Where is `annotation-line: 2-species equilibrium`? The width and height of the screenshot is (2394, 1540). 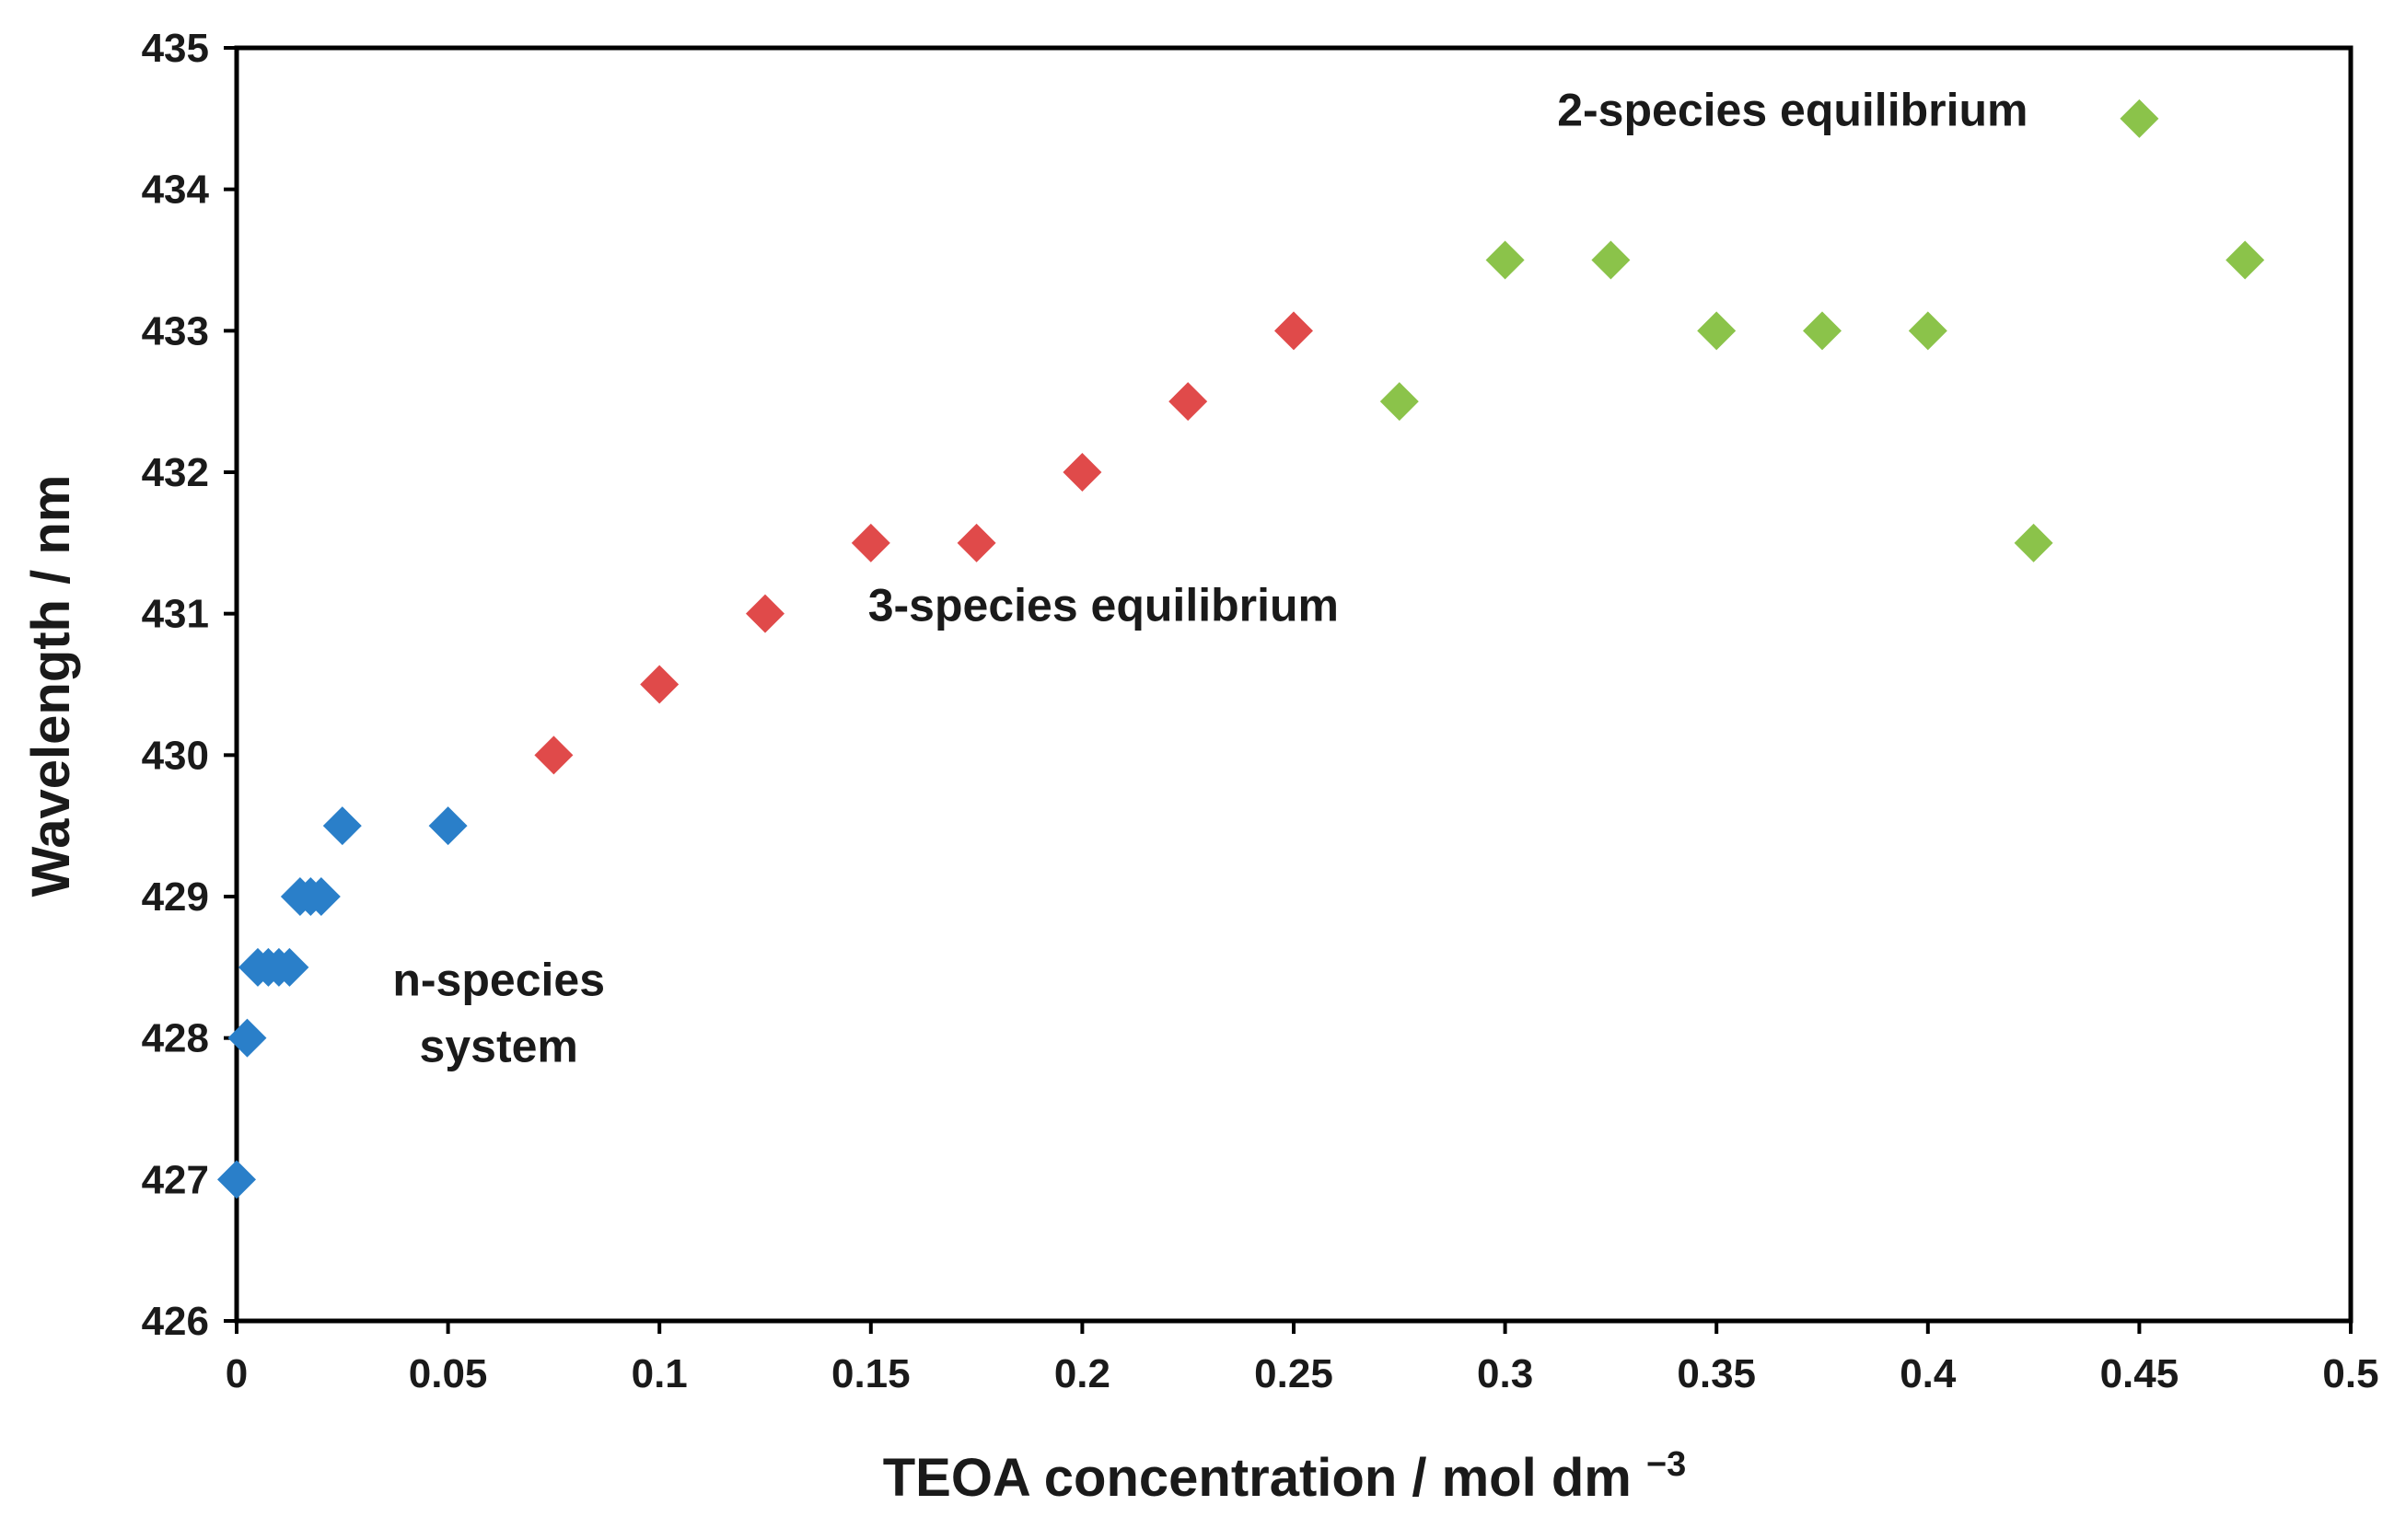 annotation-line: 2-species equilibrium is located at coordinates (1792, 110).